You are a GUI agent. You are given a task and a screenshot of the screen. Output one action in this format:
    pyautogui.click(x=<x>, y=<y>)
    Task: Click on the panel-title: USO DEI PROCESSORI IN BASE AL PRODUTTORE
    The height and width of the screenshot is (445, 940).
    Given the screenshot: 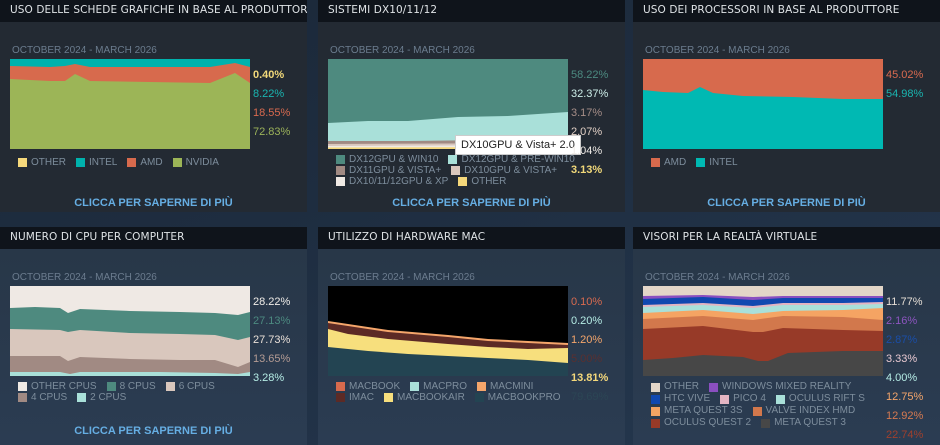 What is the action you would take?
    pyautogui.click(x=786, y=11)
    